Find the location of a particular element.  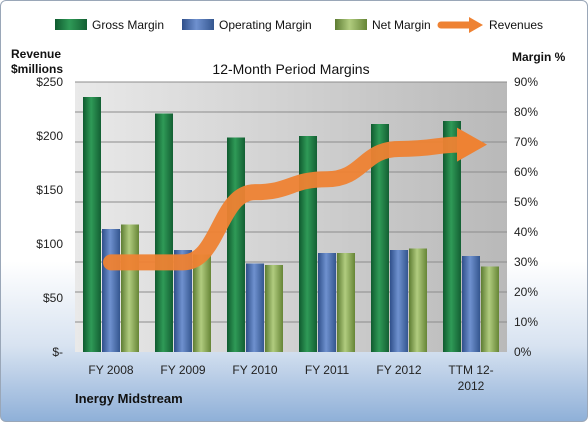

legend-swatch-net-margin is located at coordinates (351, 24).